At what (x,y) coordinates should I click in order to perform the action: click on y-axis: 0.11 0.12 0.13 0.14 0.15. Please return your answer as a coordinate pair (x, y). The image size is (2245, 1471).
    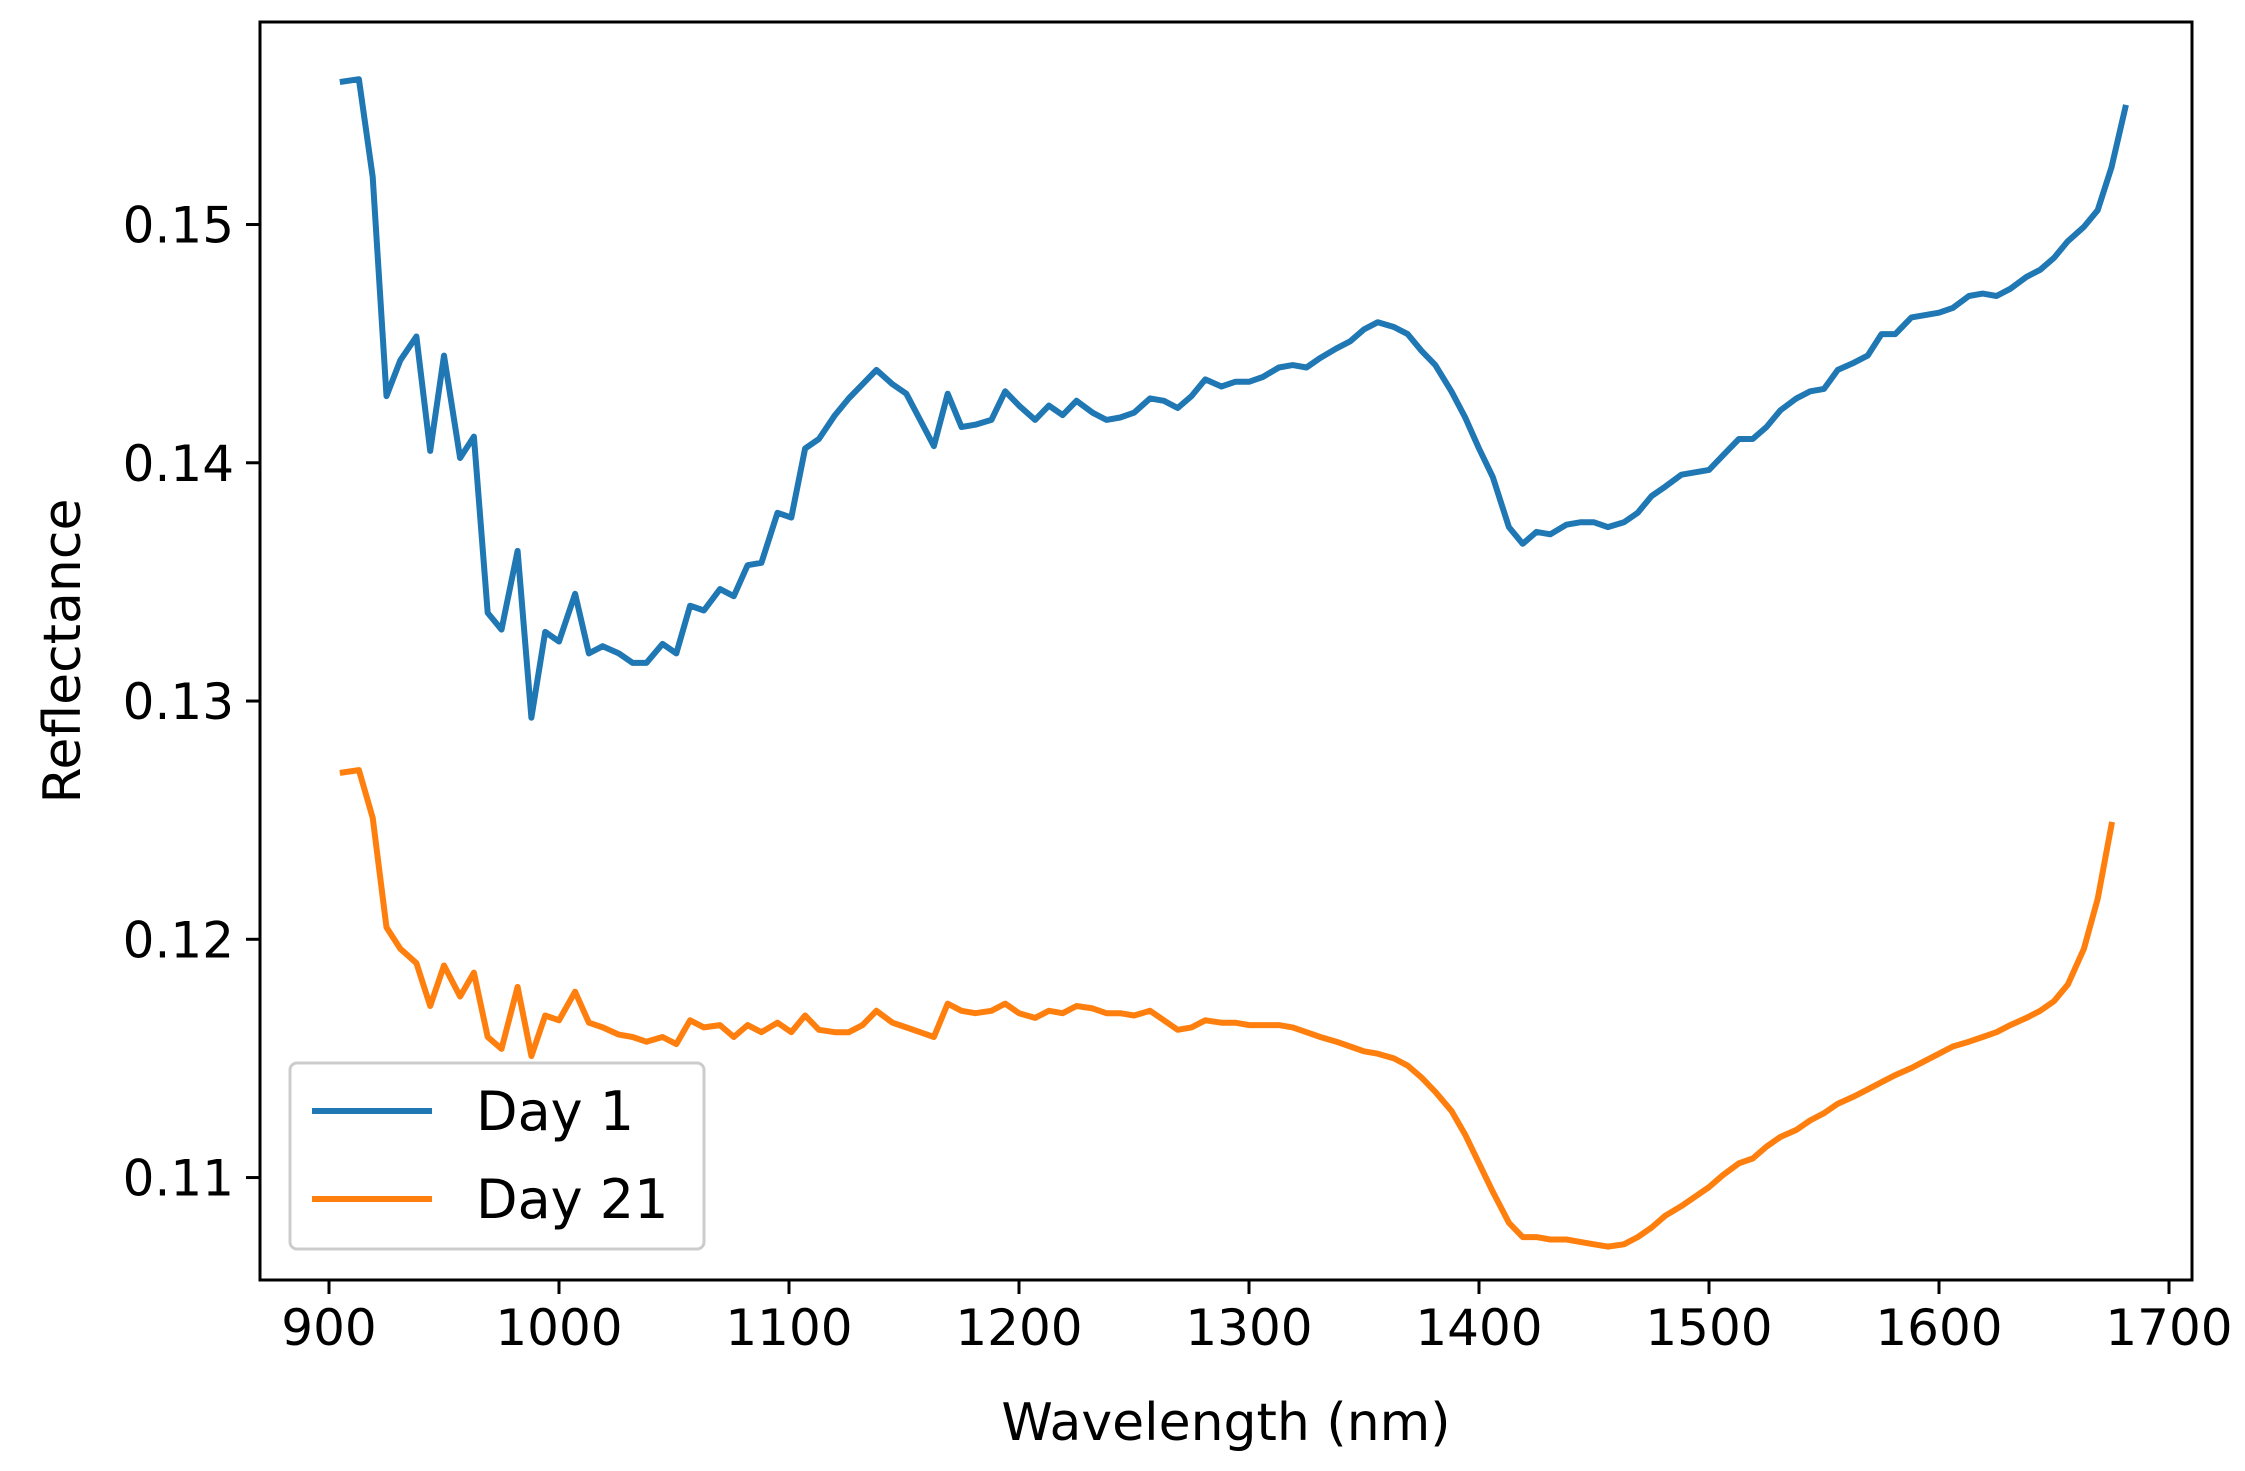
    Looking at the image, I should click on (191, 702).